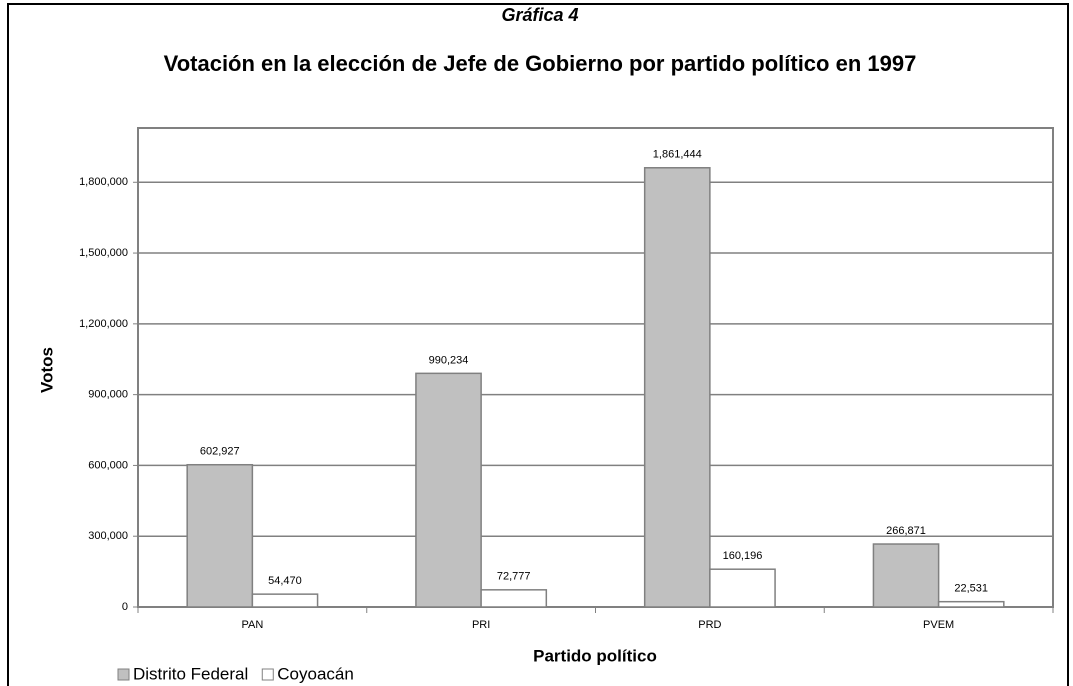 Image resolution: width=1073 pixels, height=686 pixels. Describe the element at coordinates (108, 465) in the screenshot. I see `y-tick-label: 600,000` at that location.